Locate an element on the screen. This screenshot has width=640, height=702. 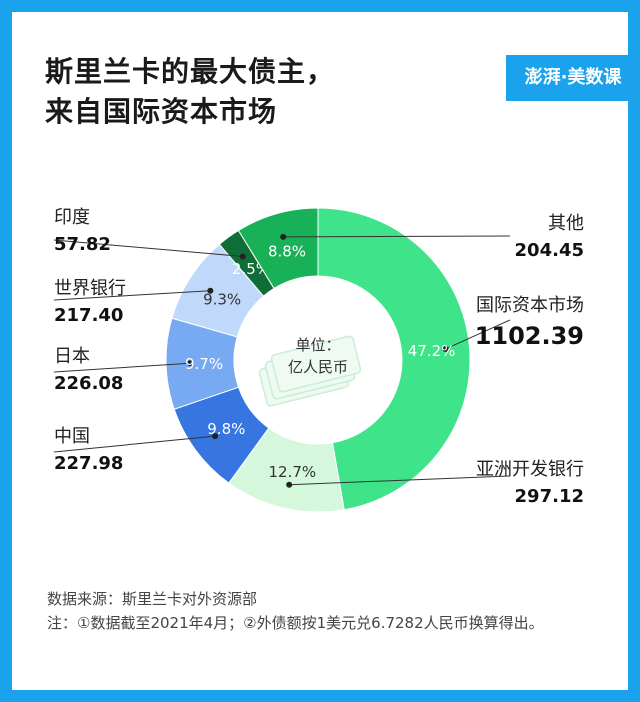
label-other-value: 204.45 is located at coordinates (549, 250).